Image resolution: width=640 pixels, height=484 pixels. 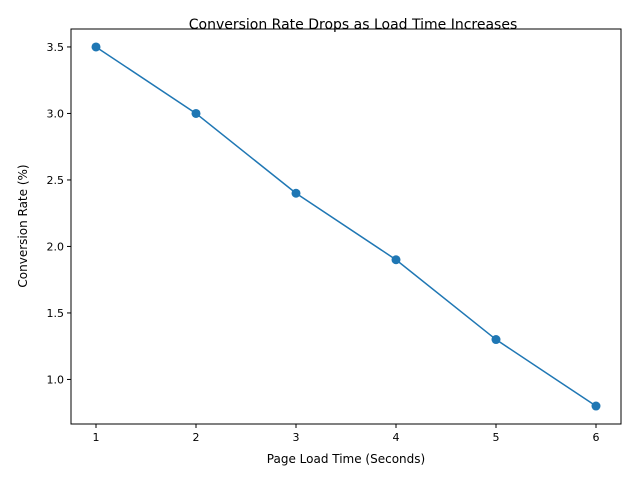 What do you see at coordinates (496, 437) in the screenshot?
I see `x-tick-label: 5` at bounding box center [496, 437].